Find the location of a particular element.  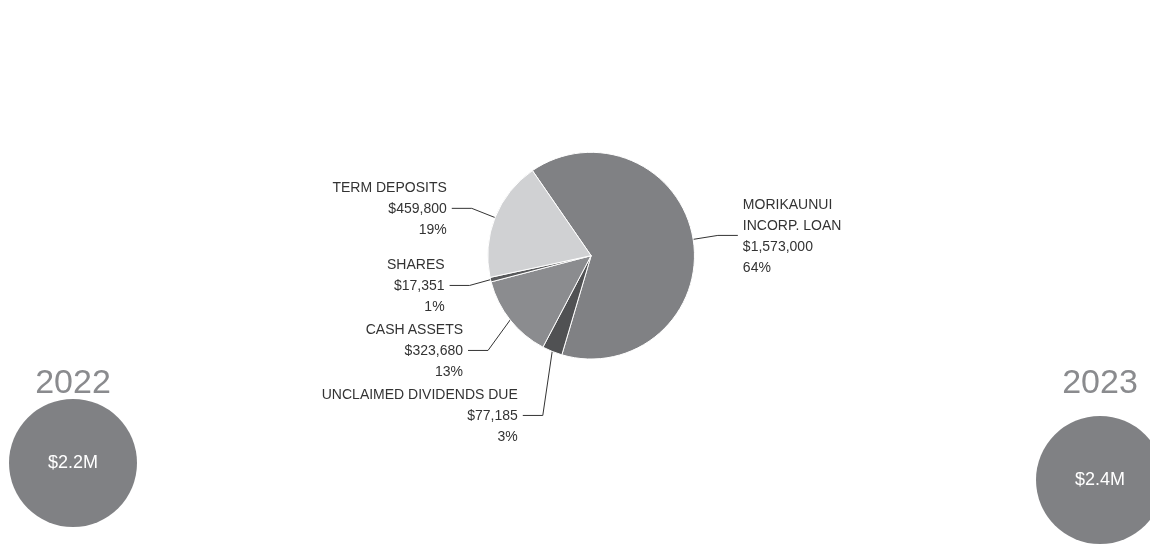

data-label: $17,351 1% is located at coordinates (419, 296).